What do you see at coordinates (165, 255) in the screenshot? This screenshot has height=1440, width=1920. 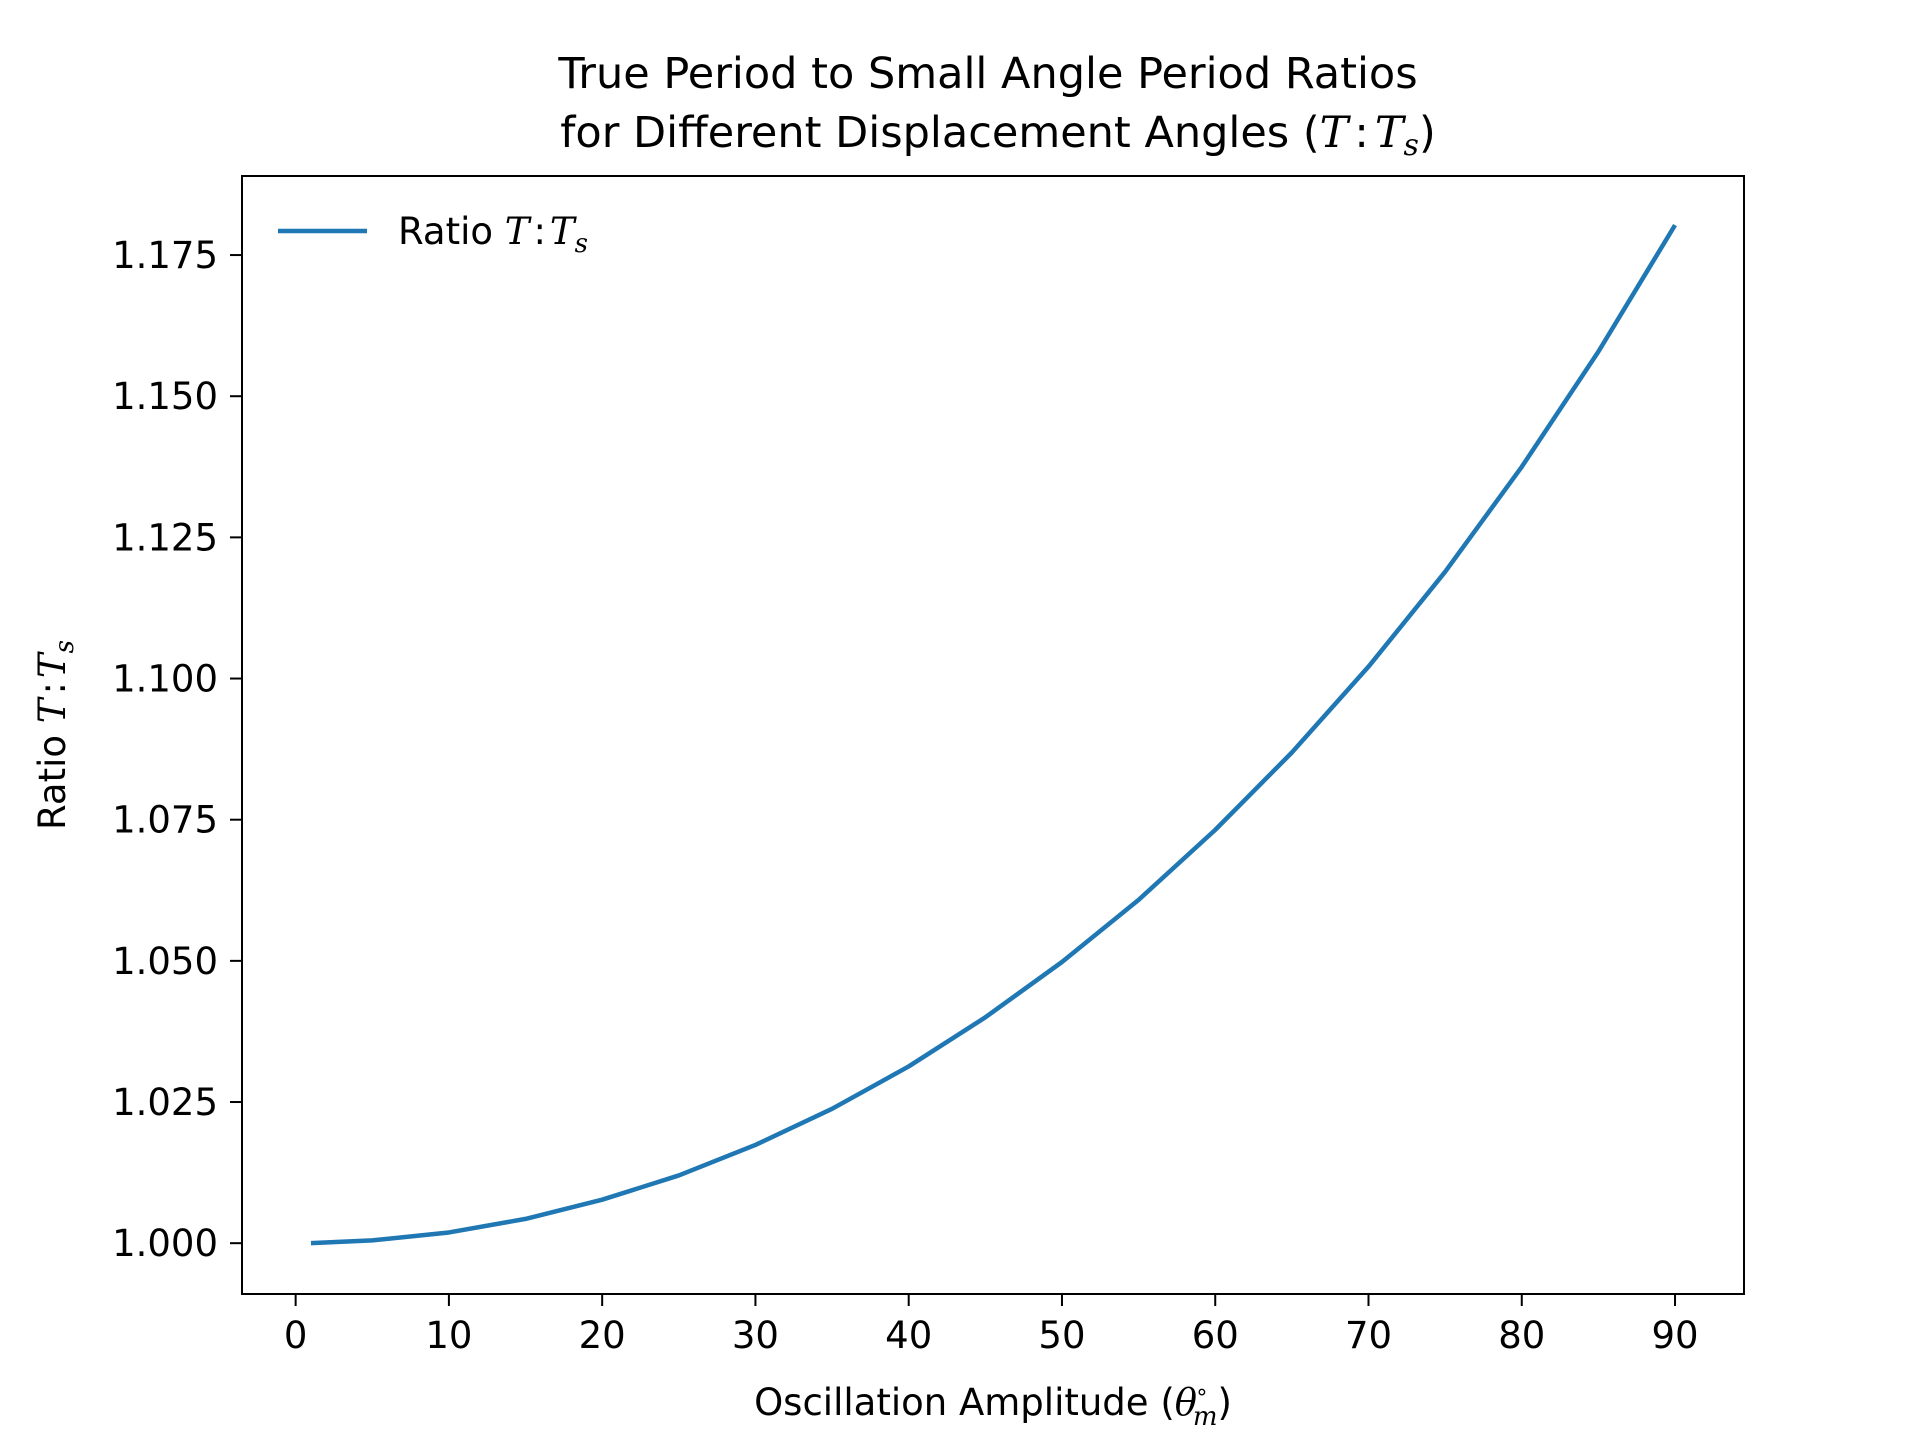 I see `y-tick-label: 1.175` at bounding box center [165, 255].